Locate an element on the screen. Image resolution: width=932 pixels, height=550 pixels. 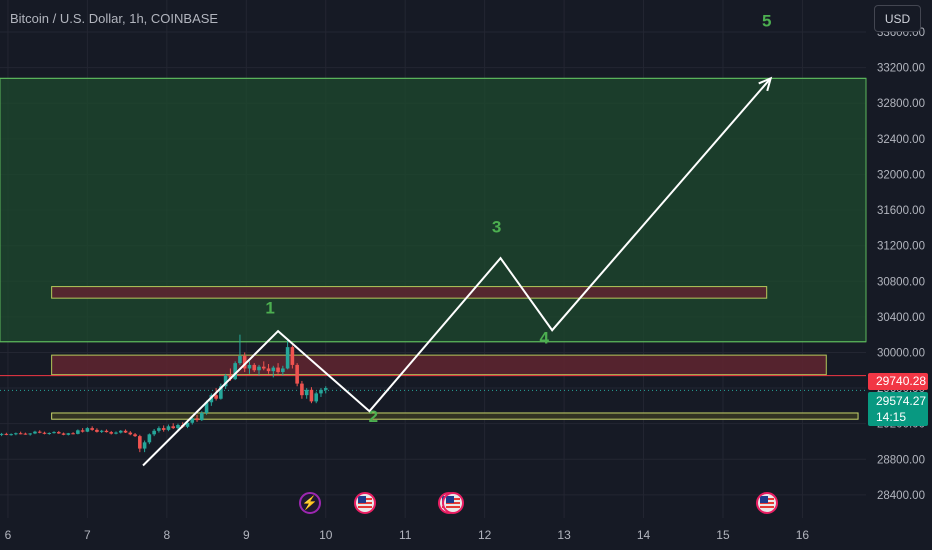
candle-countdown: 14:15 is located at coordinates (891, 417).